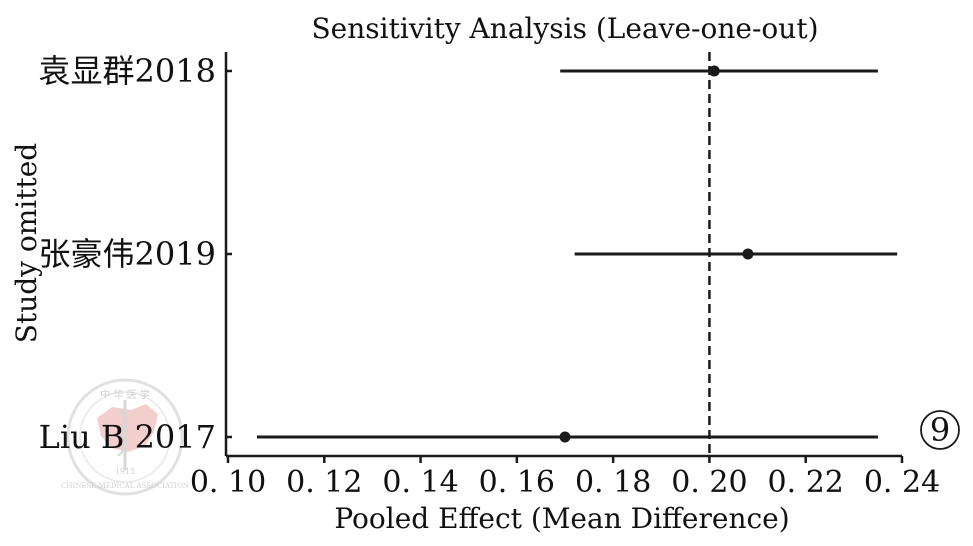 Image resolution: width=973 pixels, height=546 pixels. I want to click on seal-ring-text: CHINESE MEDICAL ASSOCIATION, so click(125, 486).